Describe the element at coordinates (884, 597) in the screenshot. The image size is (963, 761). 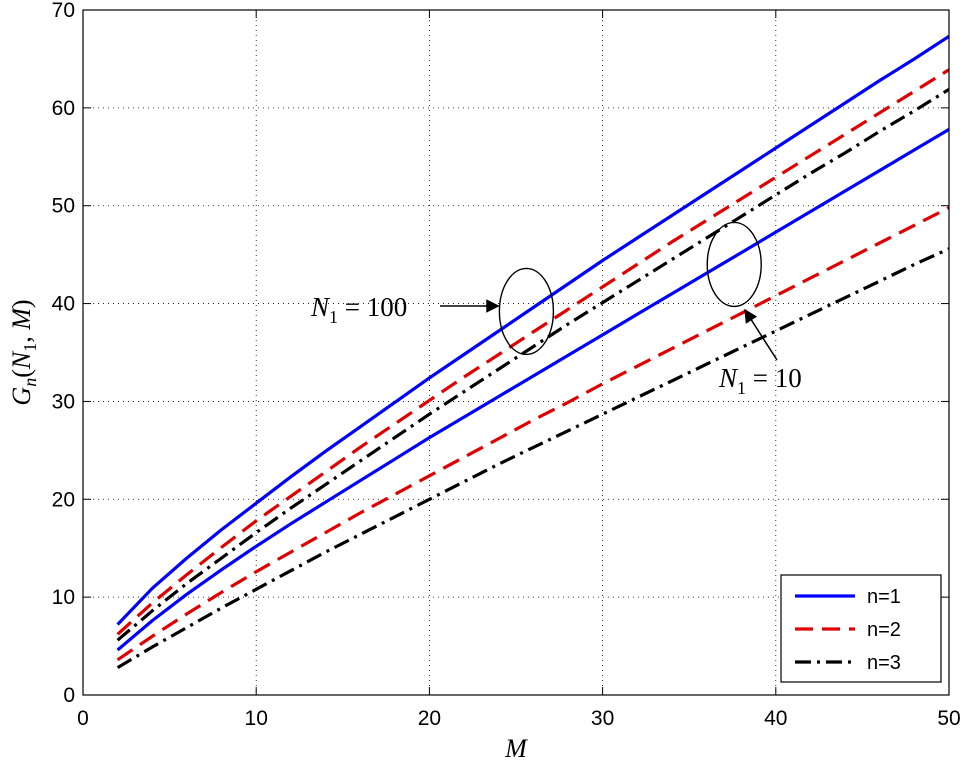
I see `legend-label-n=1: n=1` at that location.